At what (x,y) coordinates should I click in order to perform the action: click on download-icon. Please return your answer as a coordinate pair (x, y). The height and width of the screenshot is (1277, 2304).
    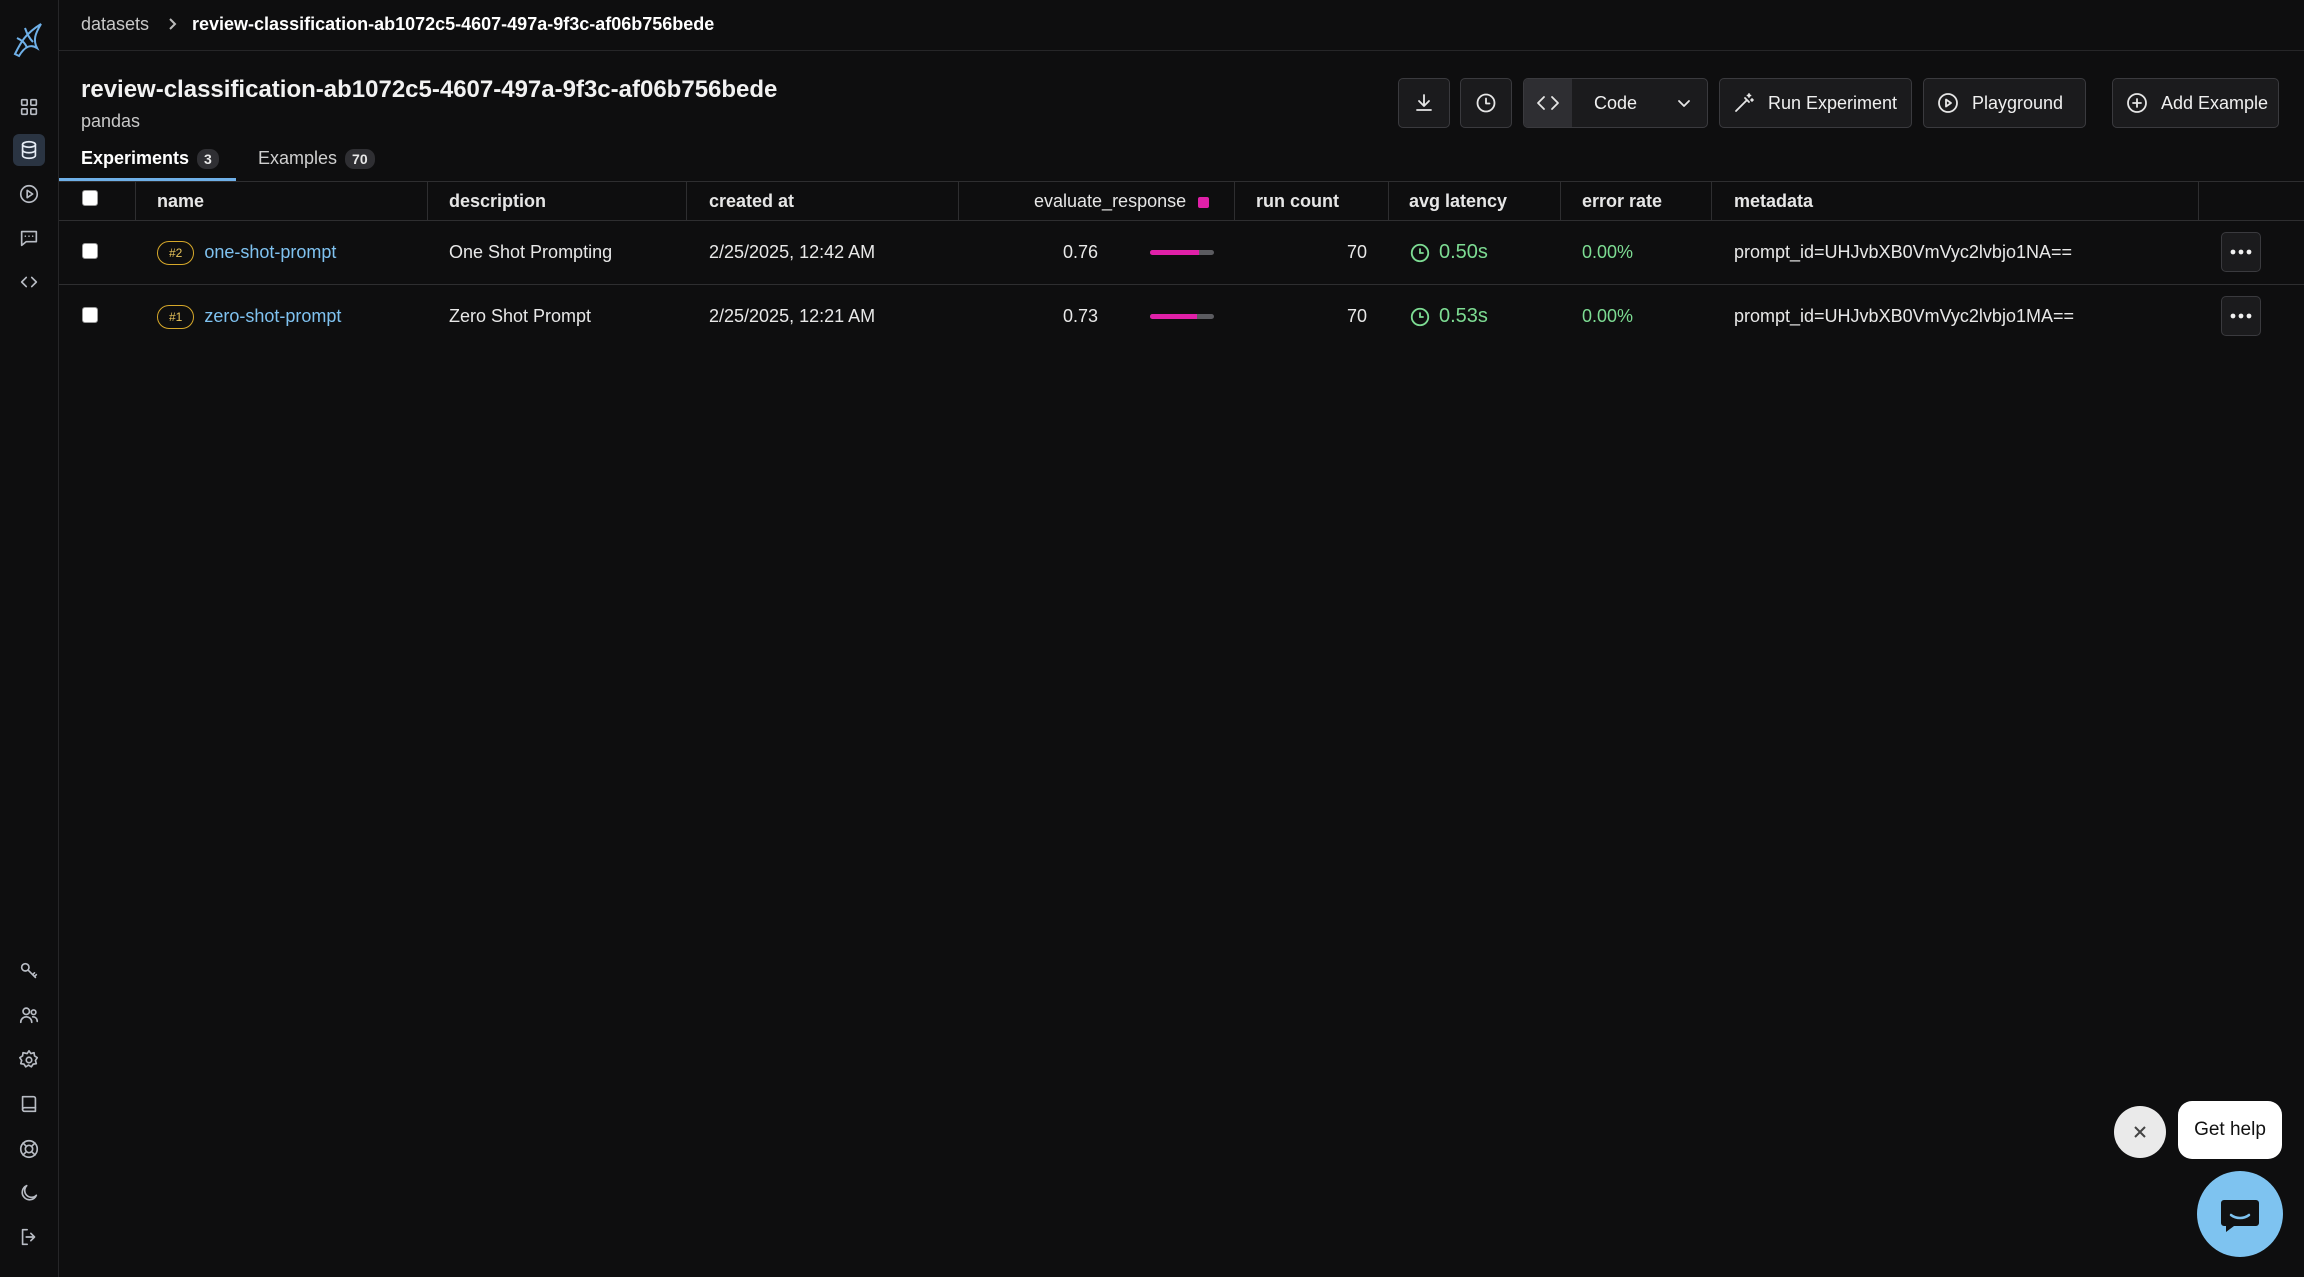
    Looking at the image, I should click on (1424, 102).